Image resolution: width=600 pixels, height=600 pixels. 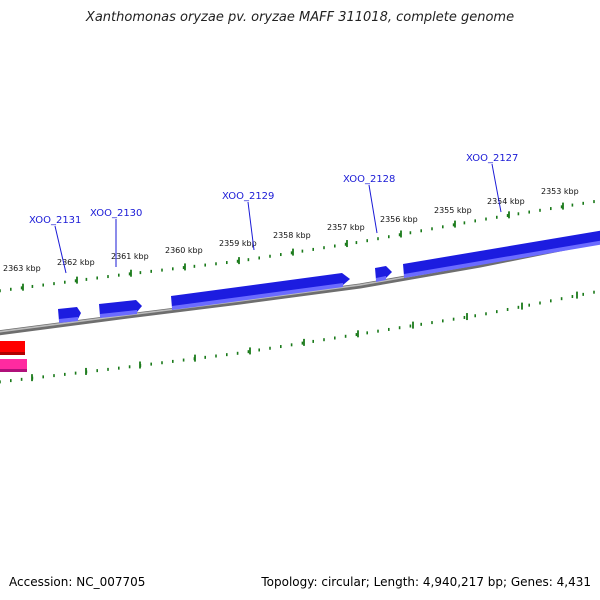 I want to click on reverse-strand-genes, so click(x=13, y=356).